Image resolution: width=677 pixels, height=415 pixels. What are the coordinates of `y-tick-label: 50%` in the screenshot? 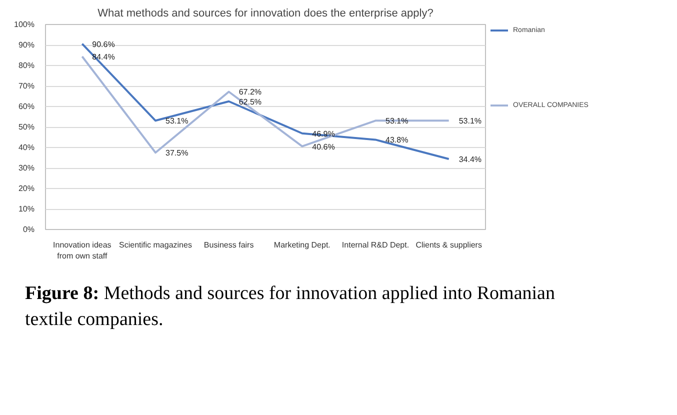 It's located at (26, 127).